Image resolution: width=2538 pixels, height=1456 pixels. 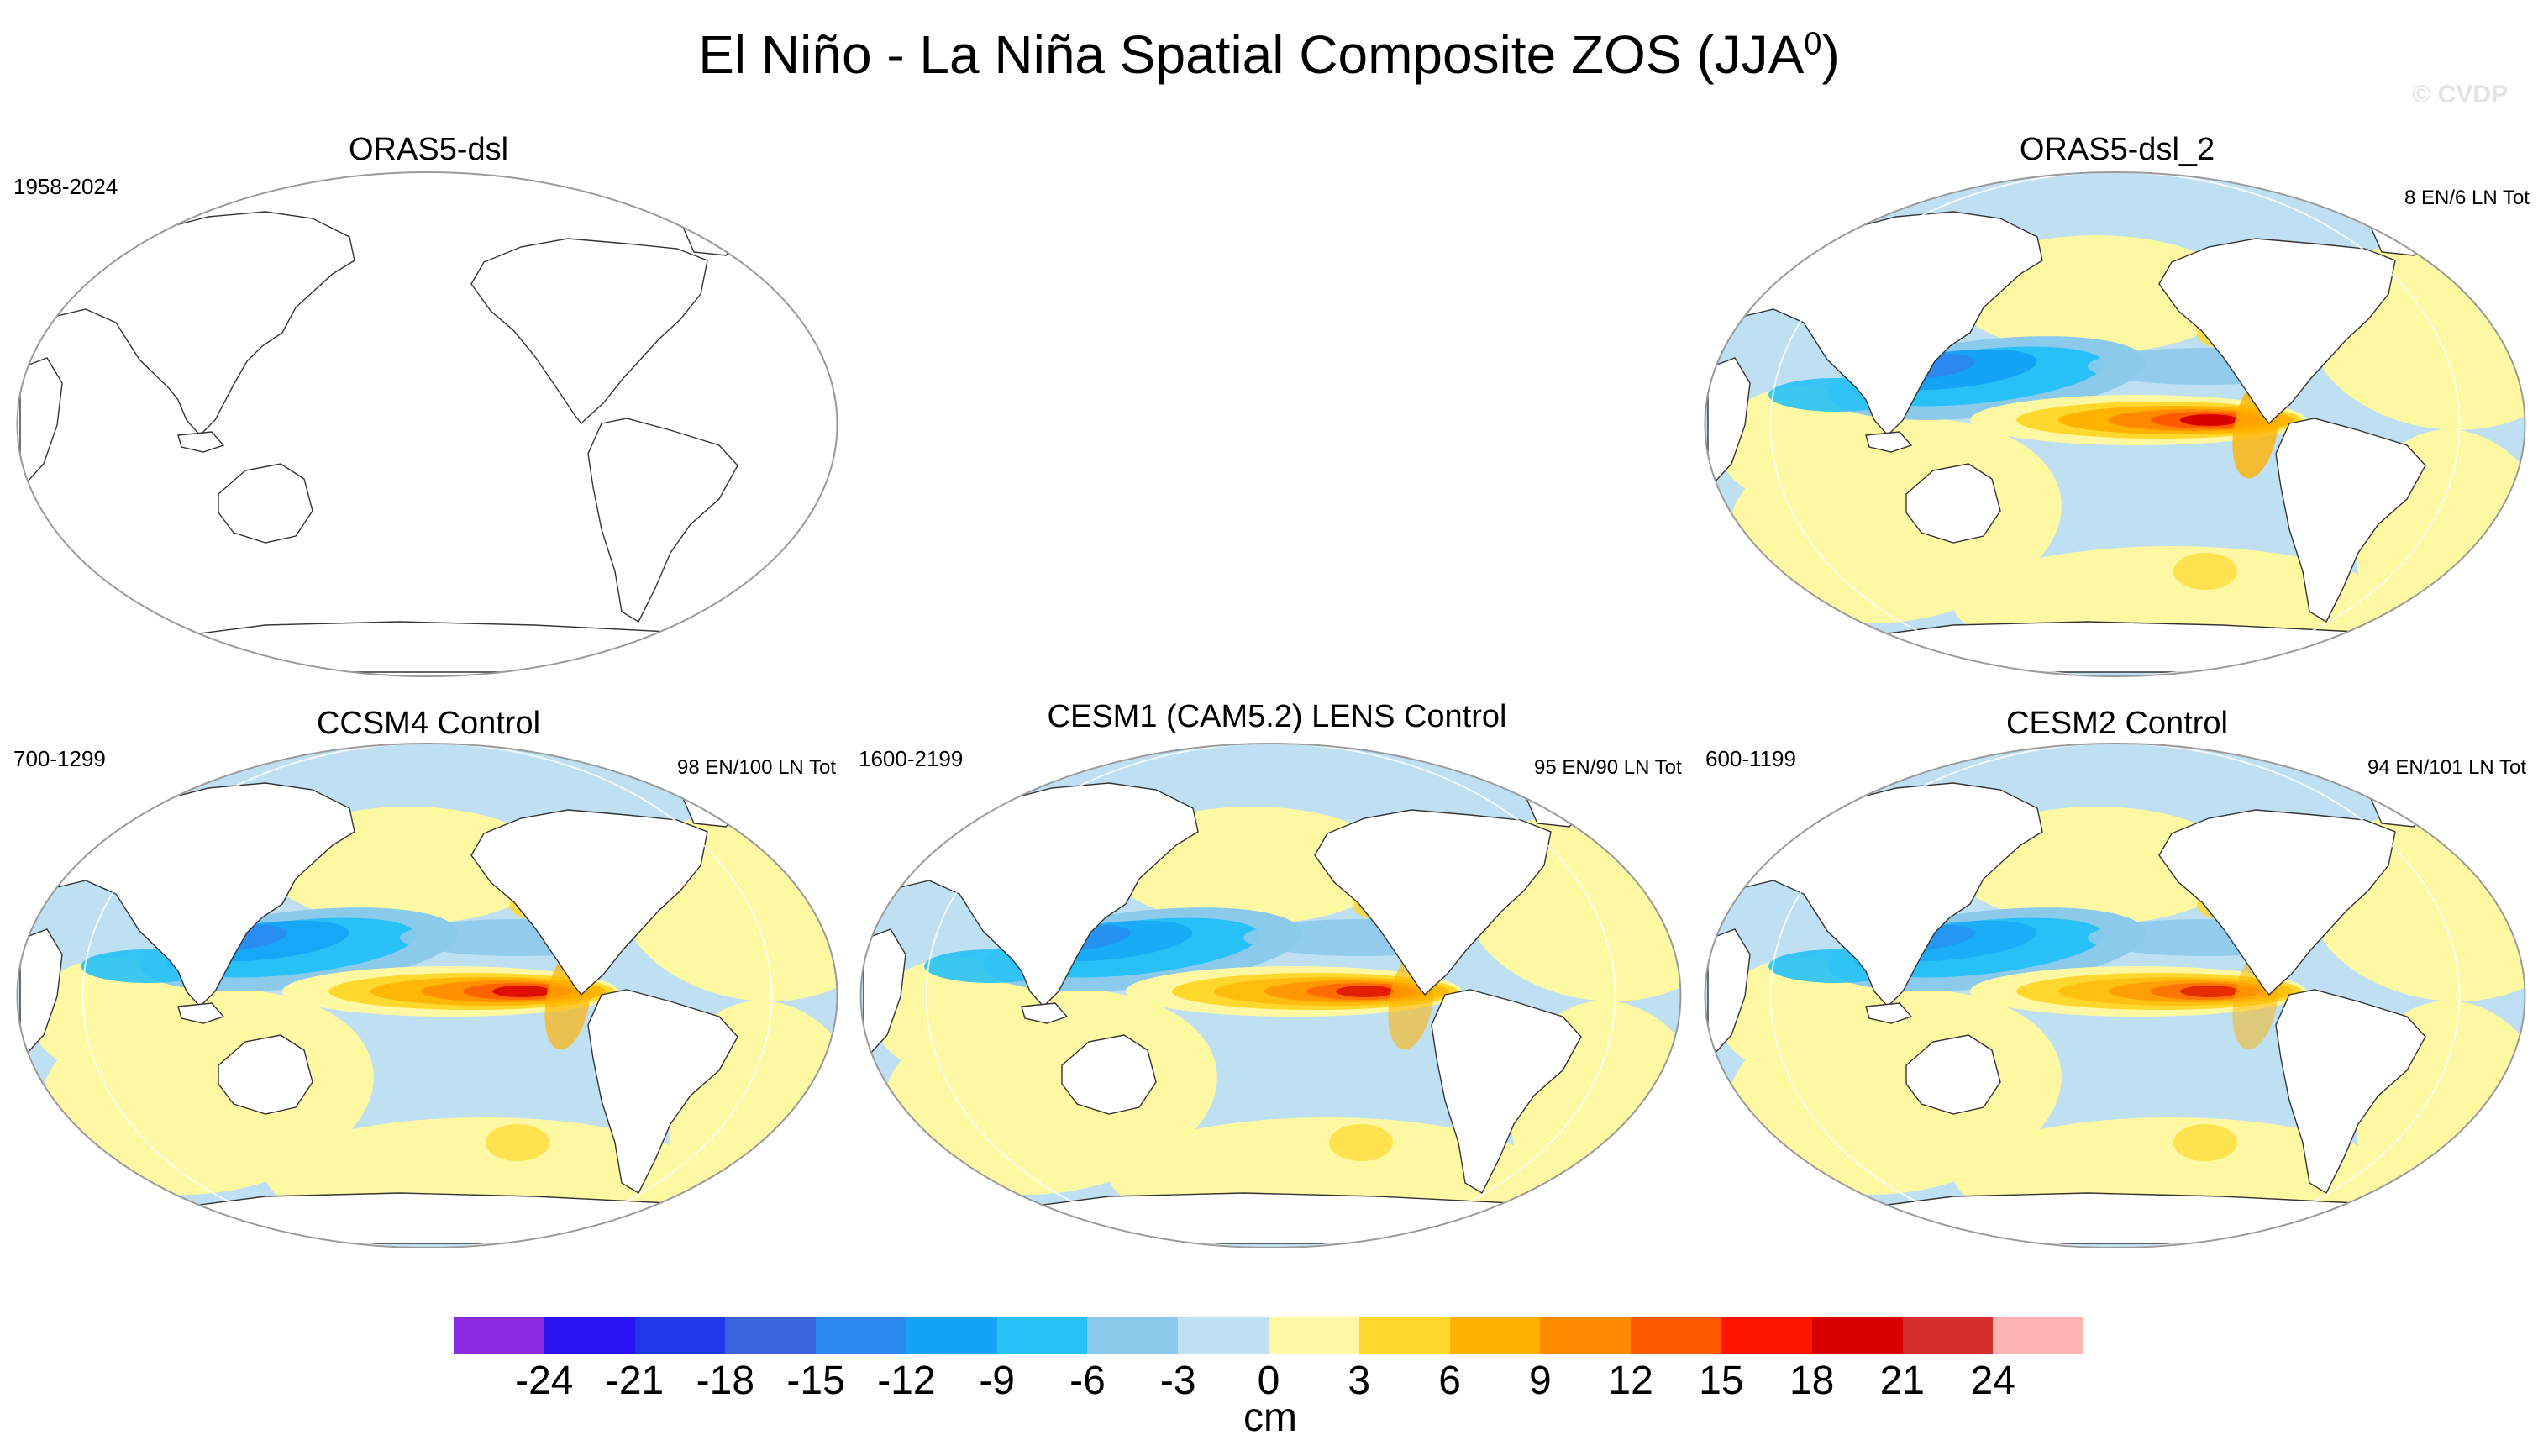 What do you see at coordinates (907, 1381) in the screenshot?
I see `colorbar-tick-label: -12` at bounding box center [907, 1381].